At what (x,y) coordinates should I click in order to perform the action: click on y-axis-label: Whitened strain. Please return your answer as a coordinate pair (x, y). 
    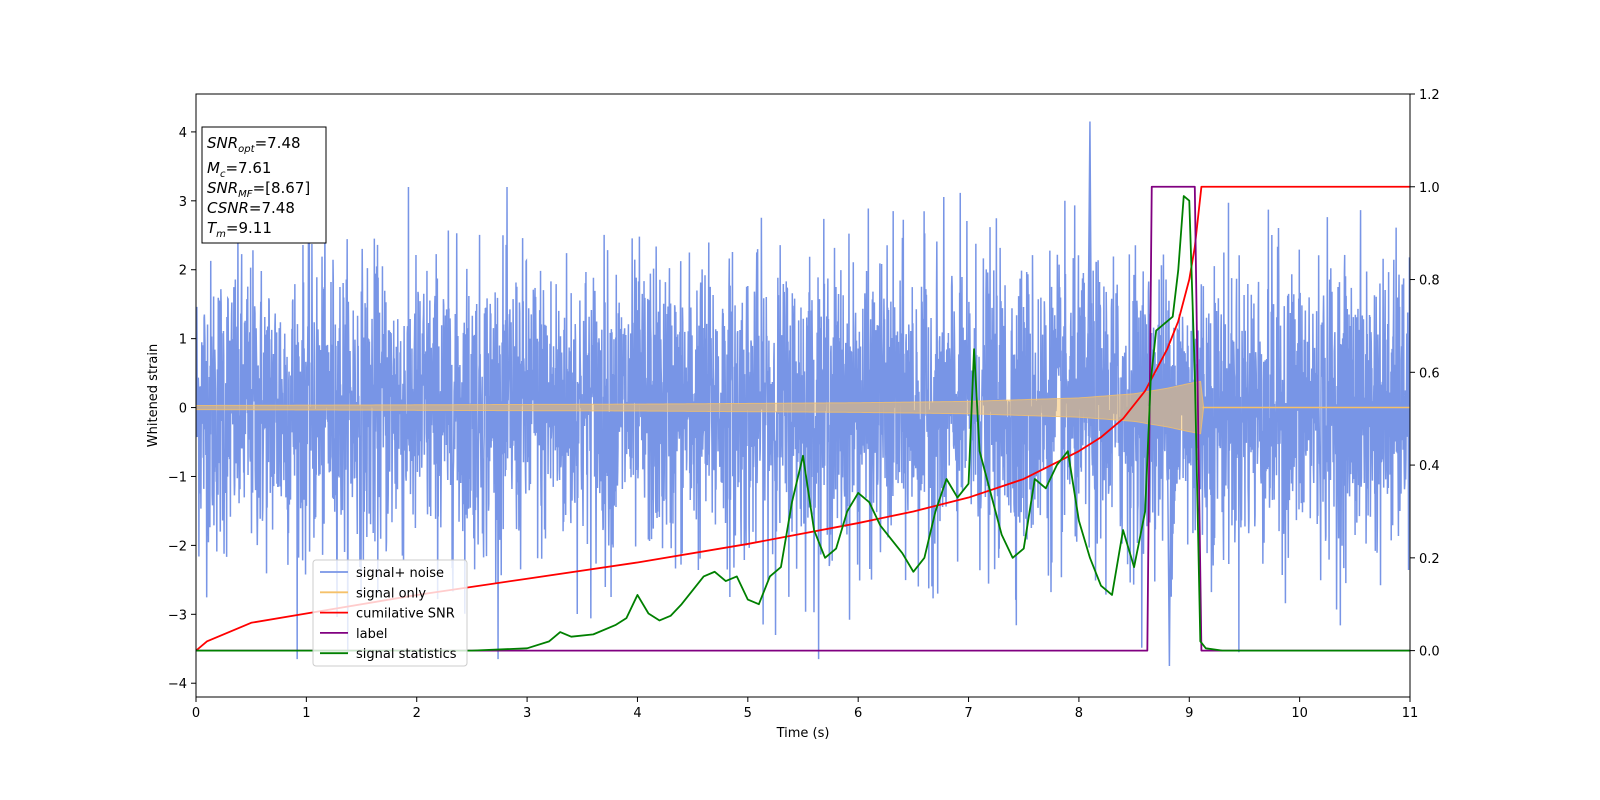
    Looking at the image, I should click on (153, 395).